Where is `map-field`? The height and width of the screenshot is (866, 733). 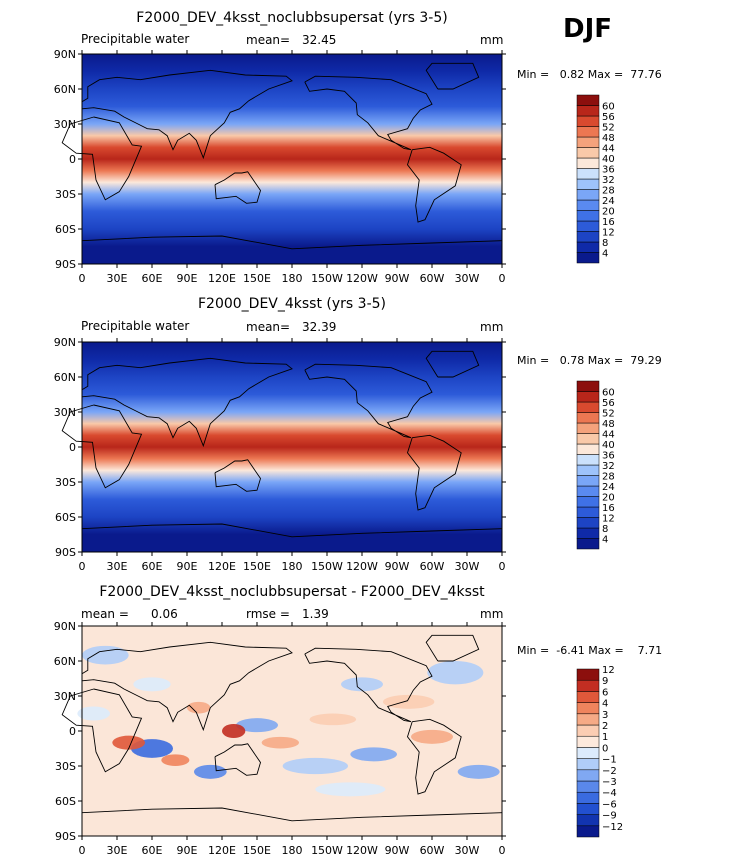
map-field is located at coordinates (292, 447).